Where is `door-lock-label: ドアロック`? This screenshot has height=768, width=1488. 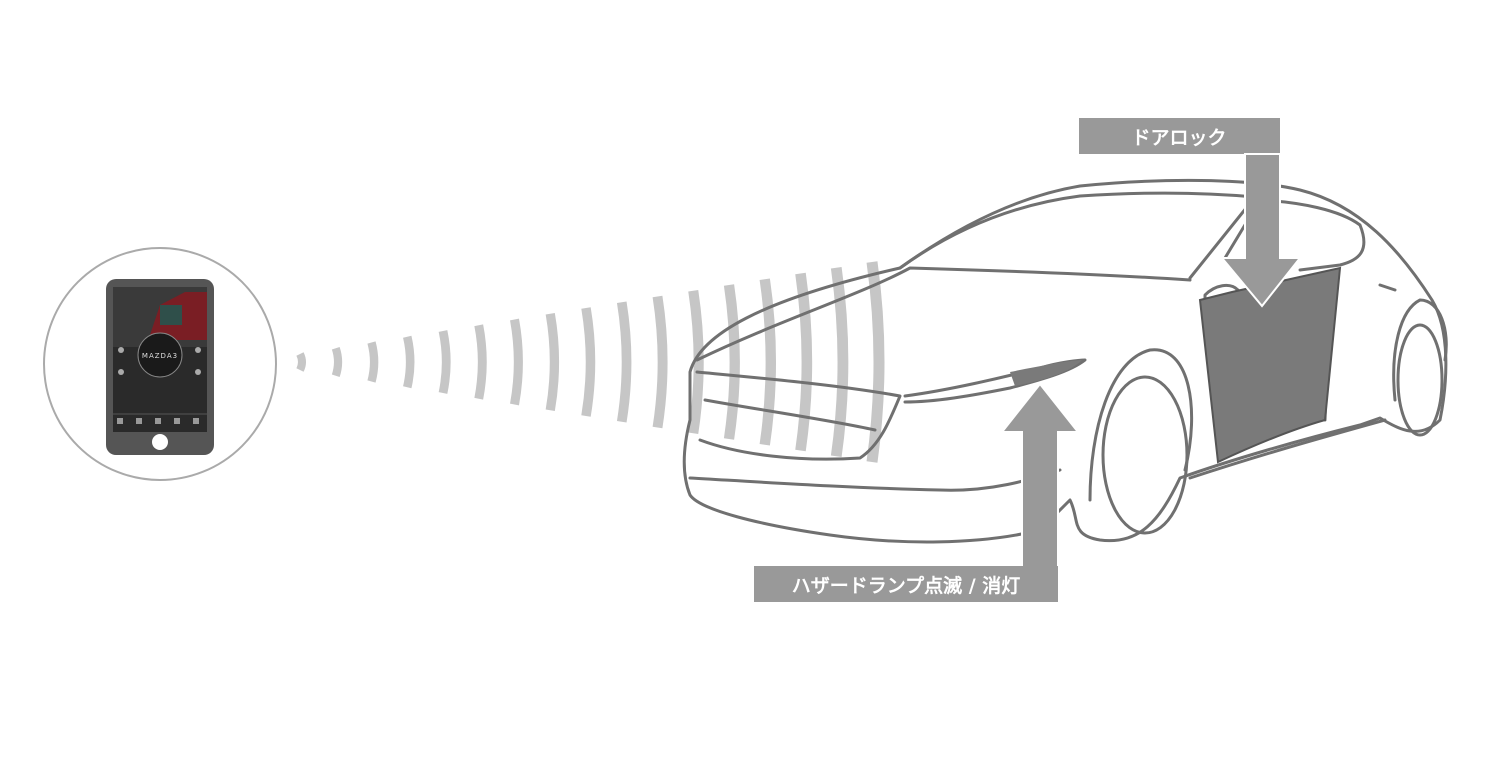
door-lock-label: ドアロック is located at coordinates (1178, 138).